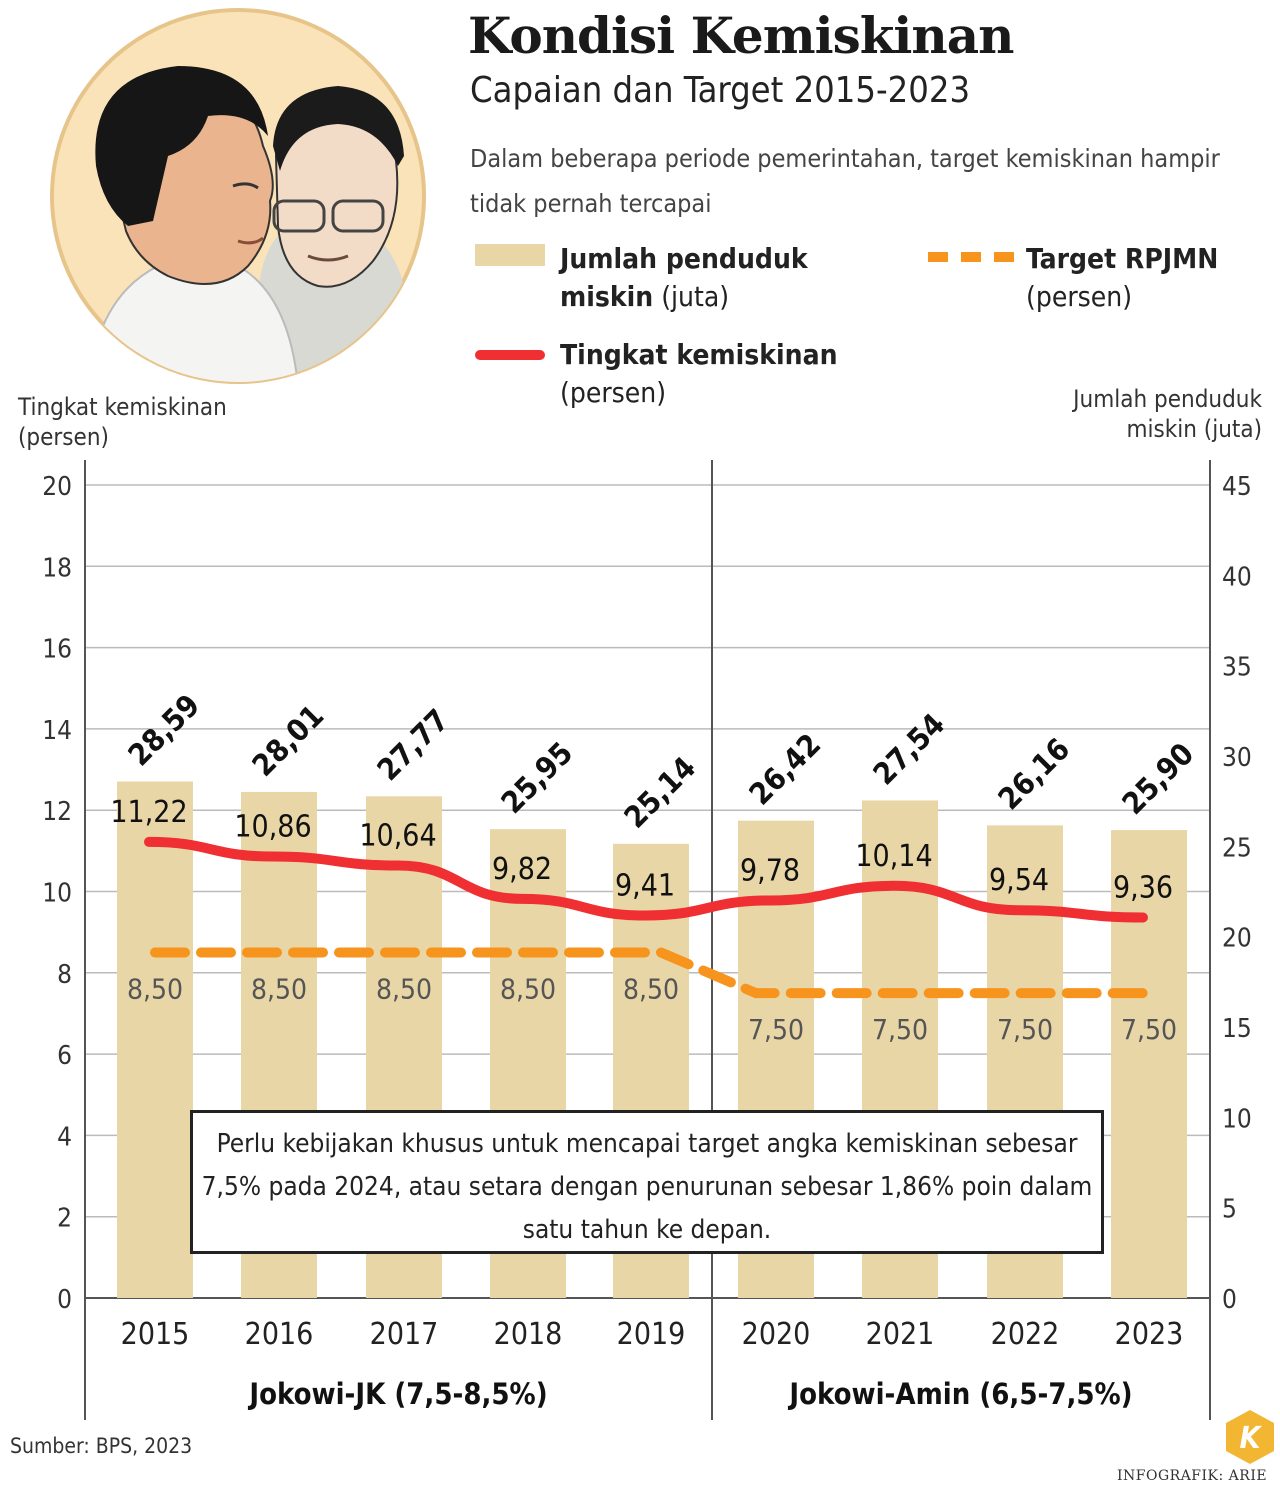 The image size is (1280, 1495). What do you see at coordinates (1136, 278) in the screenshot?
I see `legend-target-label: Target RPJMN (persen)` at bounding box center [1136, 278].